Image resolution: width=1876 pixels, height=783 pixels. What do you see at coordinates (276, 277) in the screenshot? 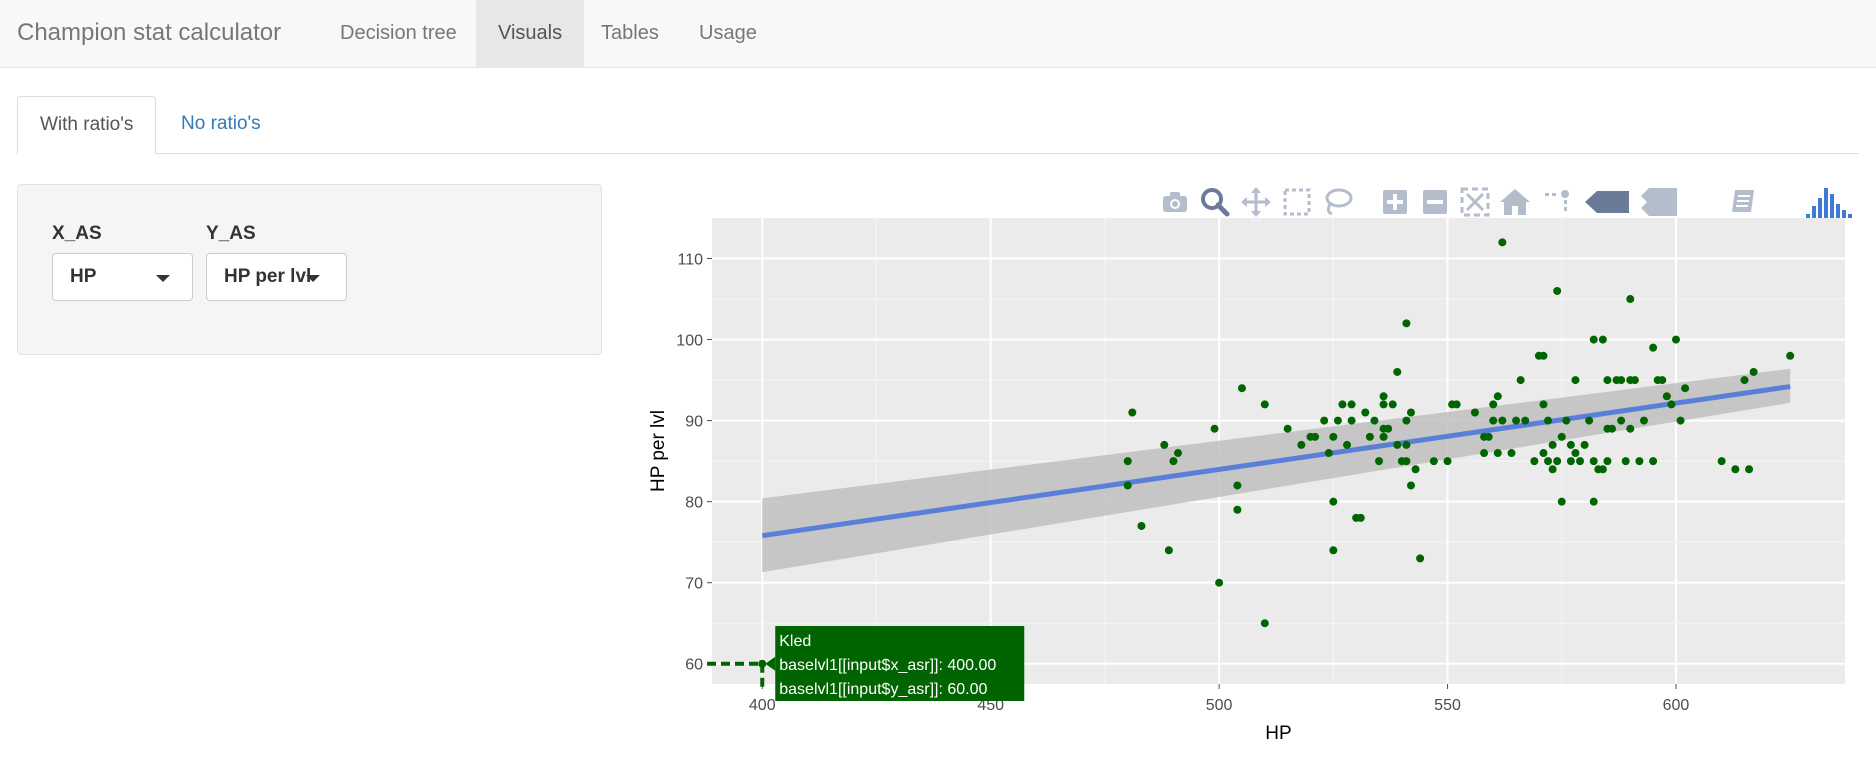
I see `y-axis-select: HP per lvl` at bounding box center [276, 277].